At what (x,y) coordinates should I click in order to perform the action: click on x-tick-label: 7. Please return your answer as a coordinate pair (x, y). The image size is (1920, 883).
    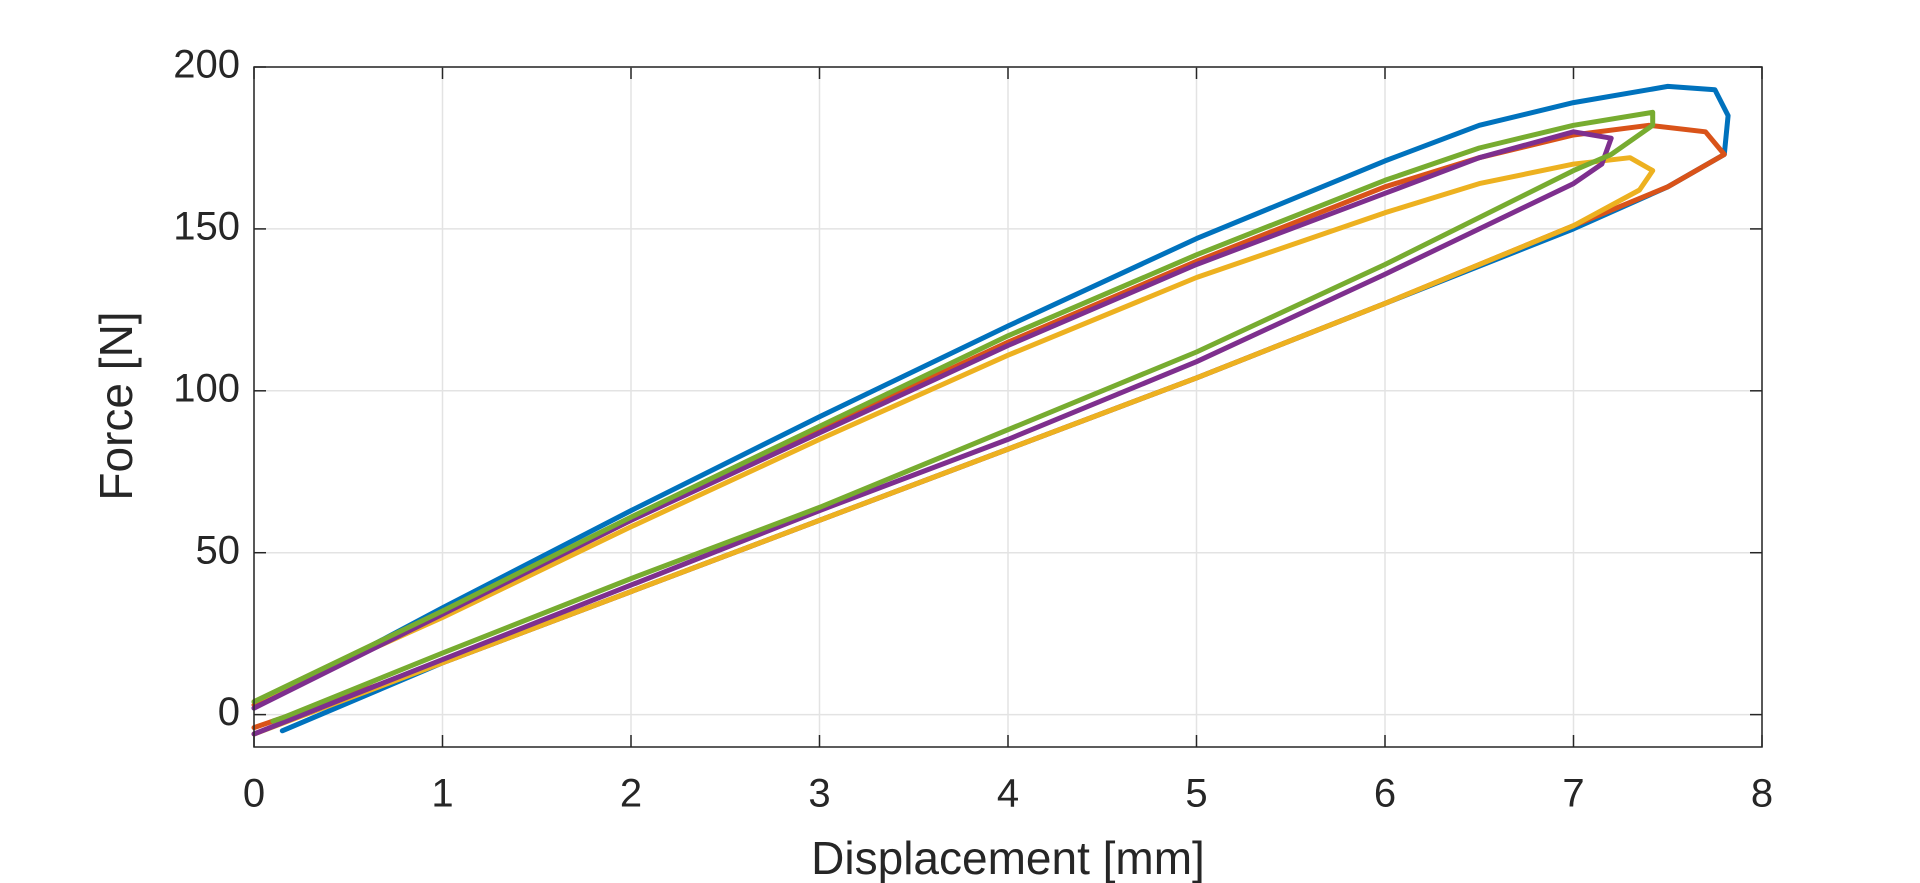
    Looking at the image, I should click on (1573, 794).